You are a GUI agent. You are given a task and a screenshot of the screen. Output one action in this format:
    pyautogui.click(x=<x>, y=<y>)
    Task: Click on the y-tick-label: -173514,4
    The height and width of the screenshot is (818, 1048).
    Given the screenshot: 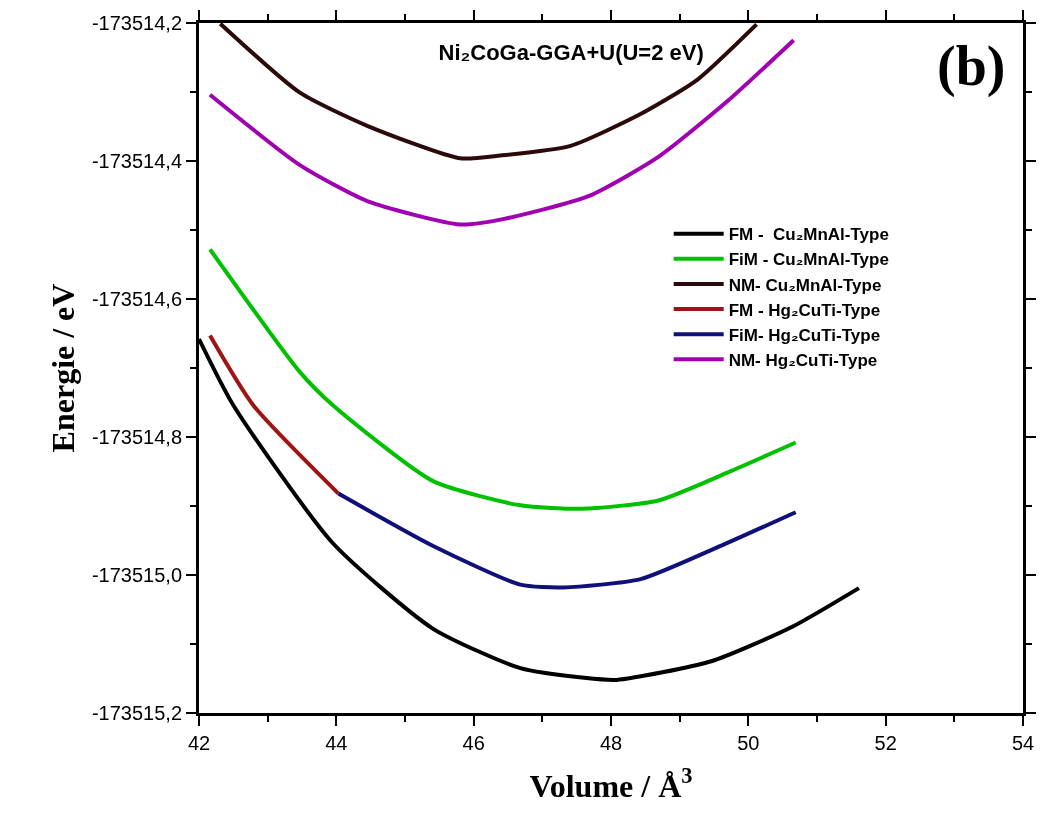 What is the action you would take?
    pyautogui.click(x=136, y=161)
    